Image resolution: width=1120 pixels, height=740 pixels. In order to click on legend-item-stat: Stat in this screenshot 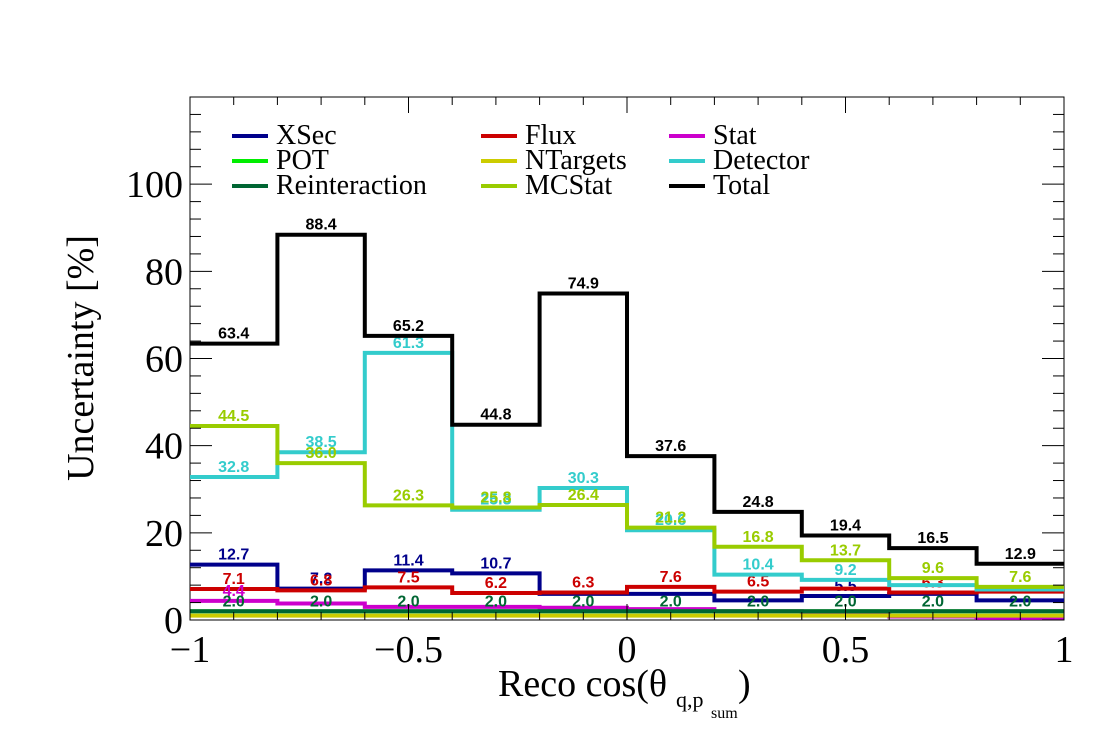, I will do `click(713, 135)`.